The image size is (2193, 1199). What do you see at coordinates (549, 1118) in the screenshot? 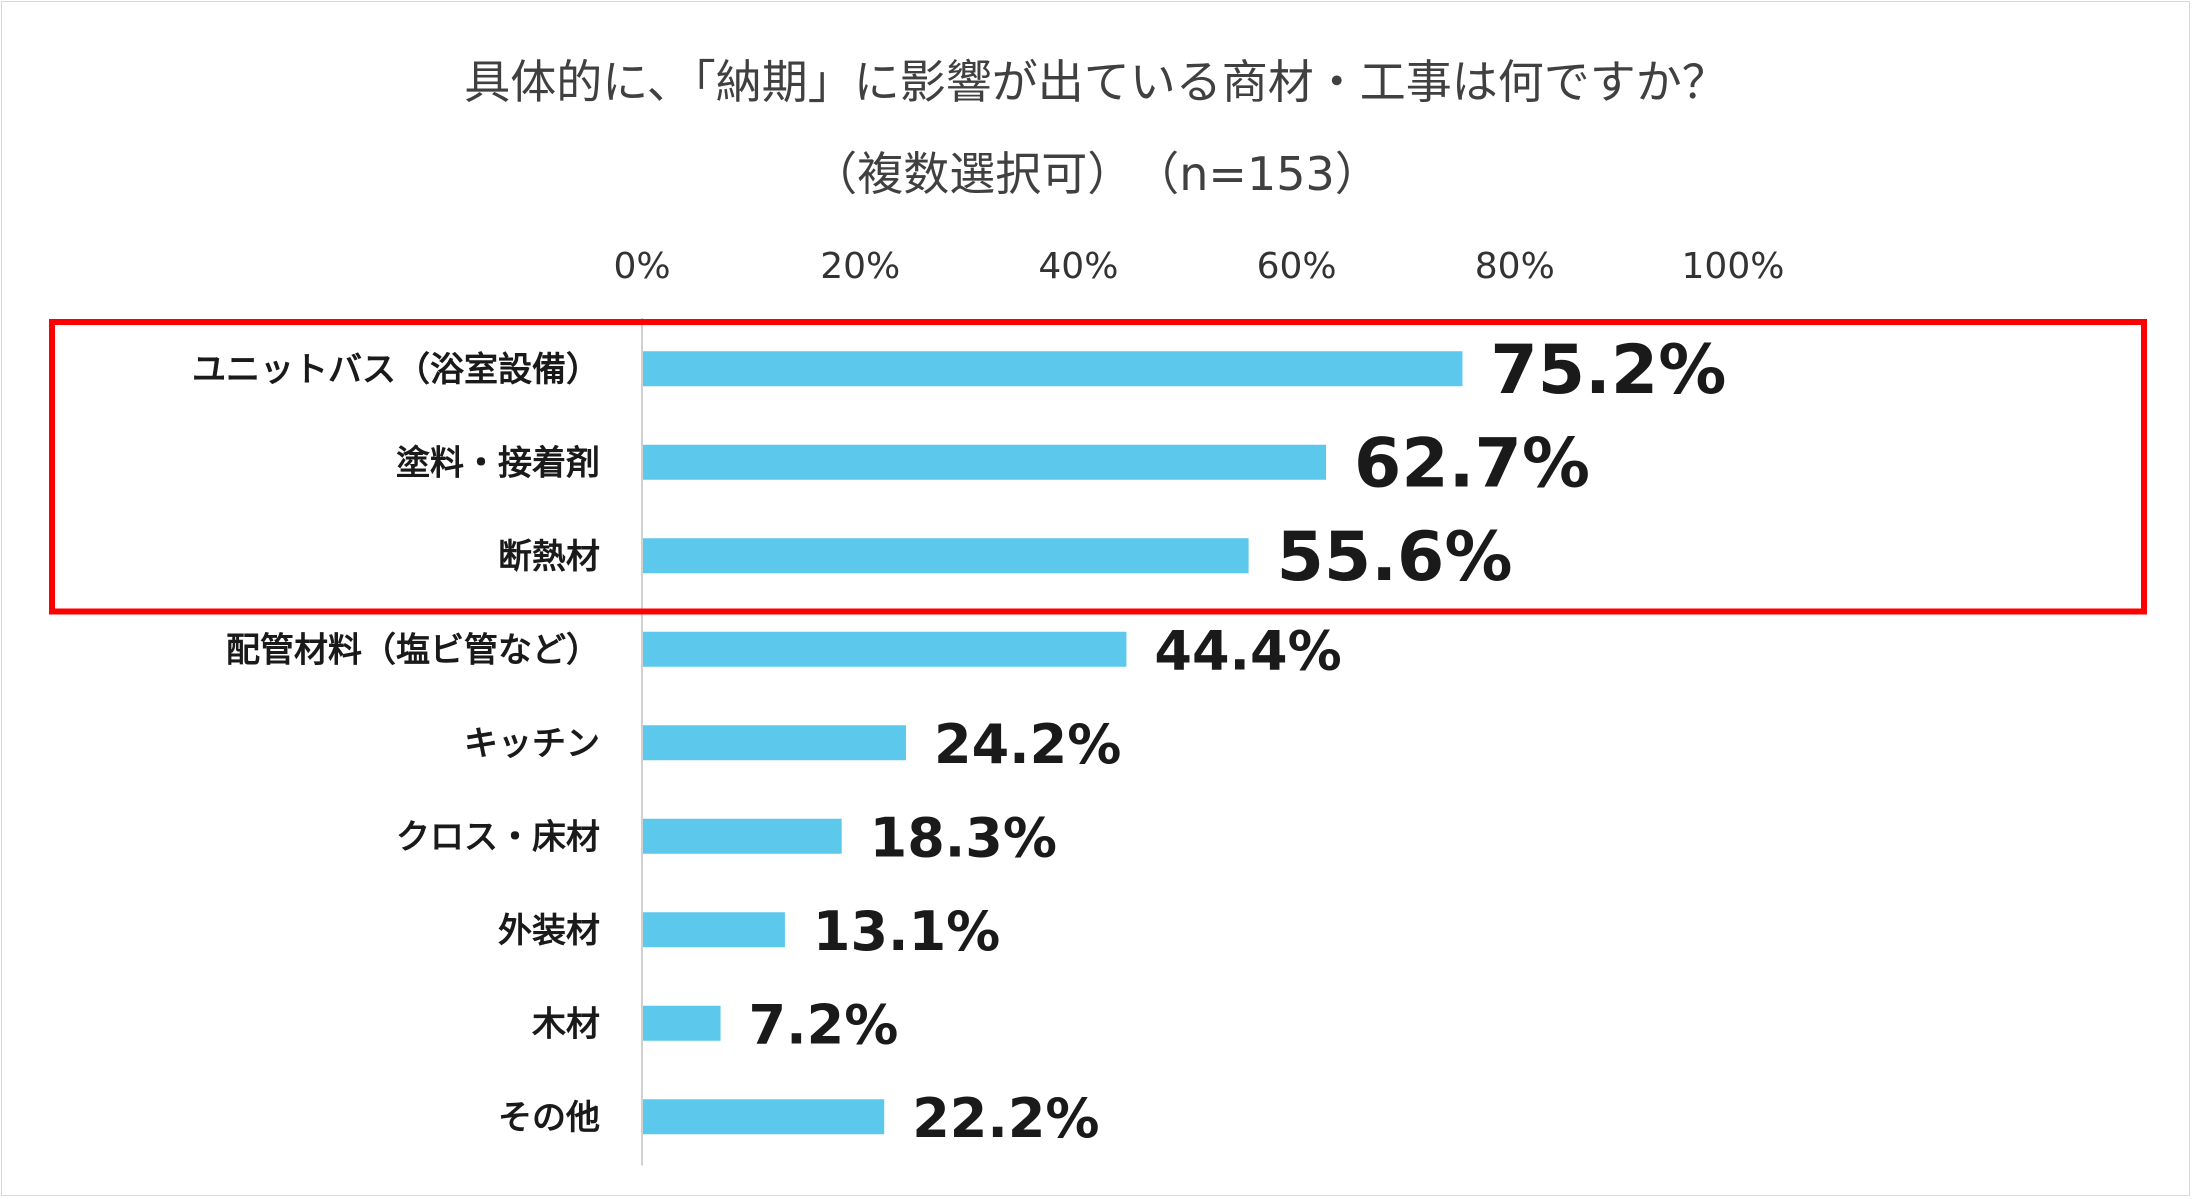
I see `category-label: その他` at bounding box center [549, 1118].